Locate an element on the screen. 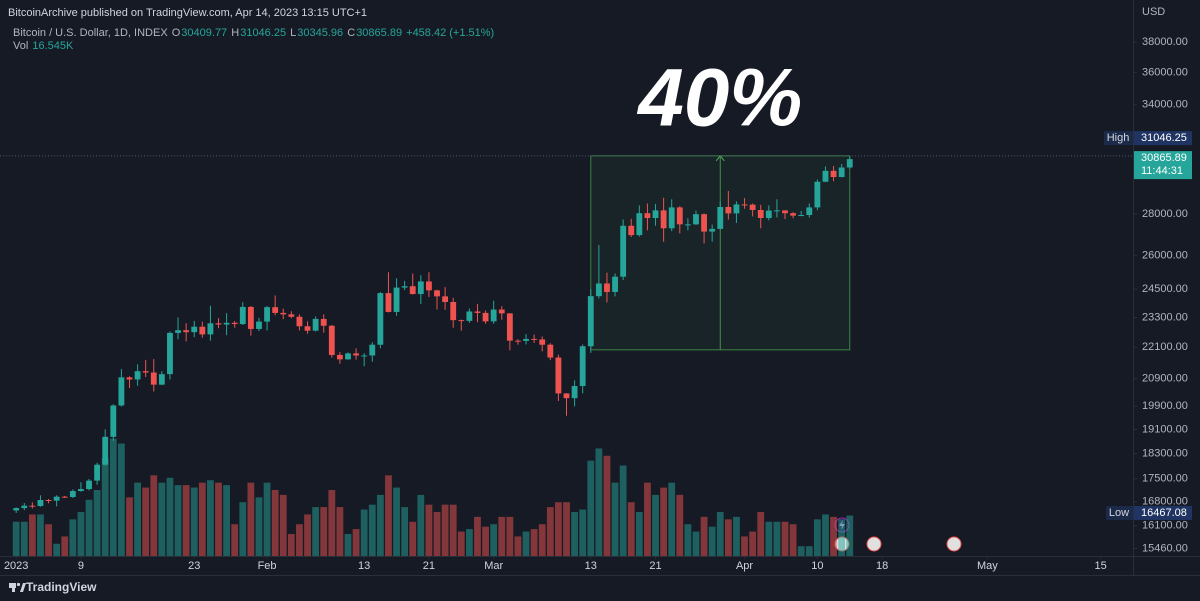  ohlc-letter: C is located at coordinates (351, 33).